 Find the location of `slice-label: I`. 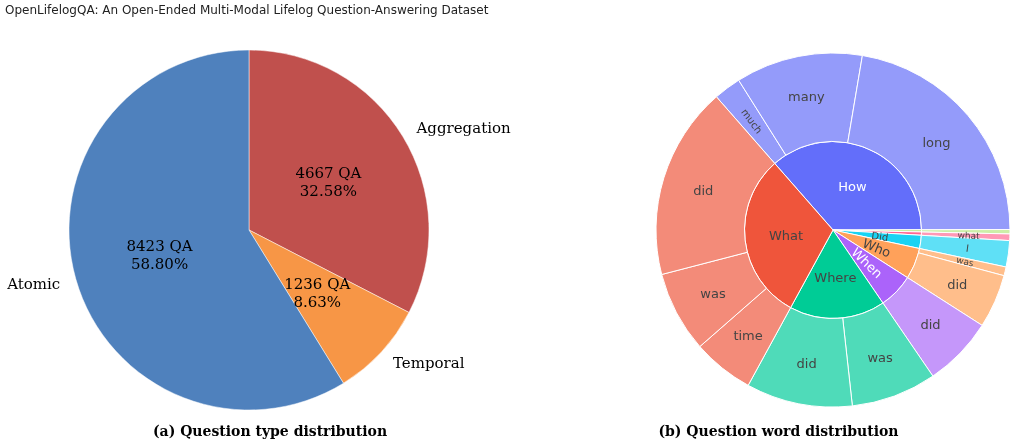

slice-label: I is located at coordinates (967, 248).